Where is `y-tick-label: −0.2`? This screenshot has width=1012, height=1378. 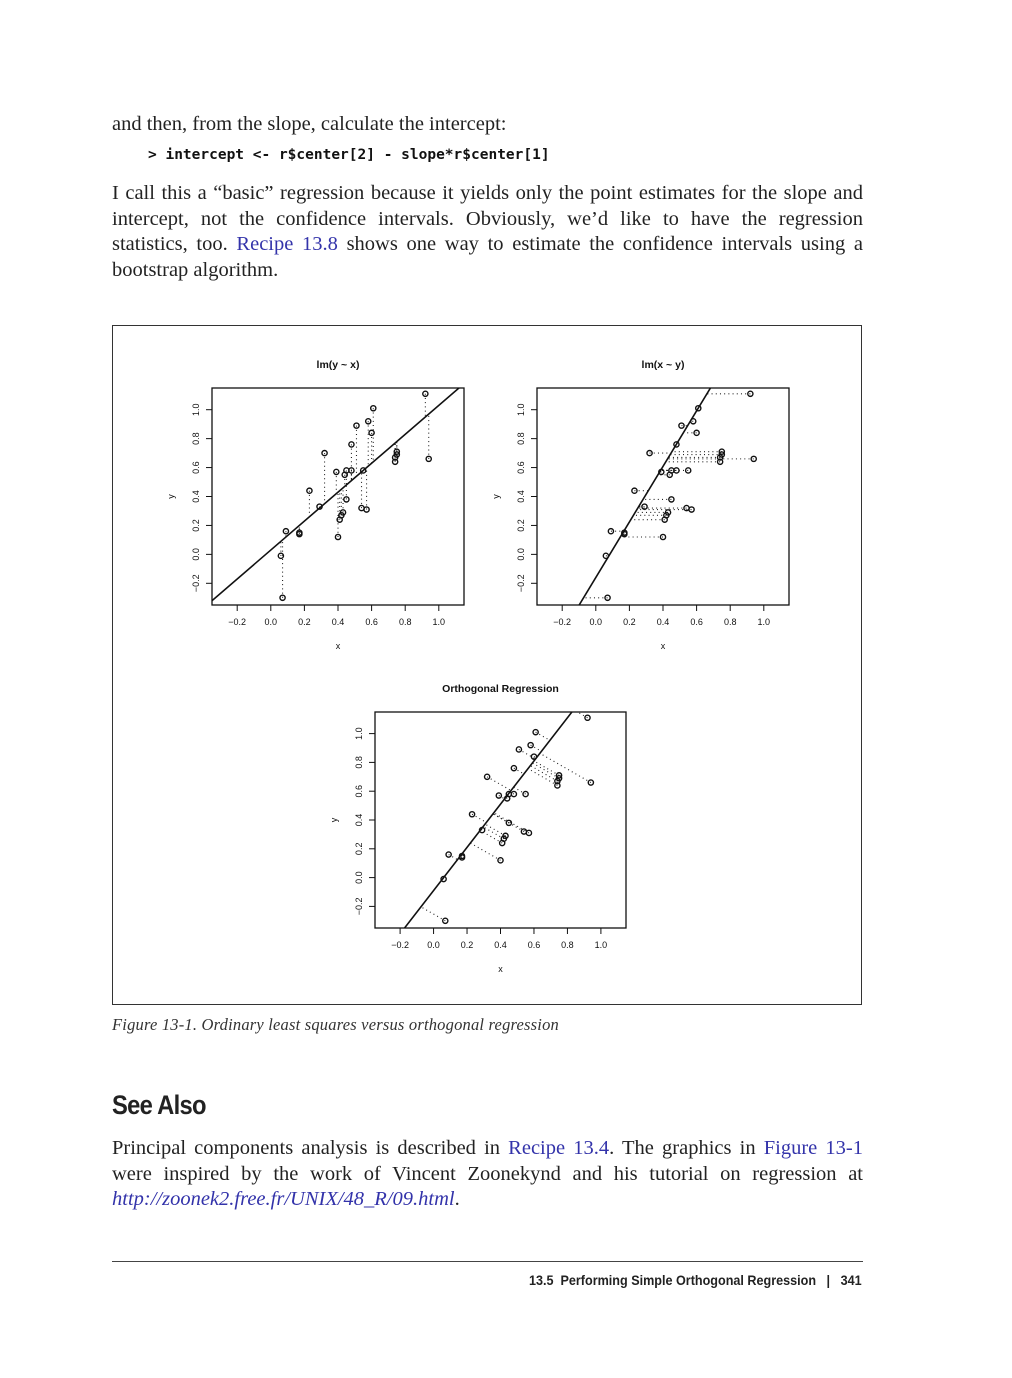
y-tick-label: −0.2 is located at coordinates (359, 907).